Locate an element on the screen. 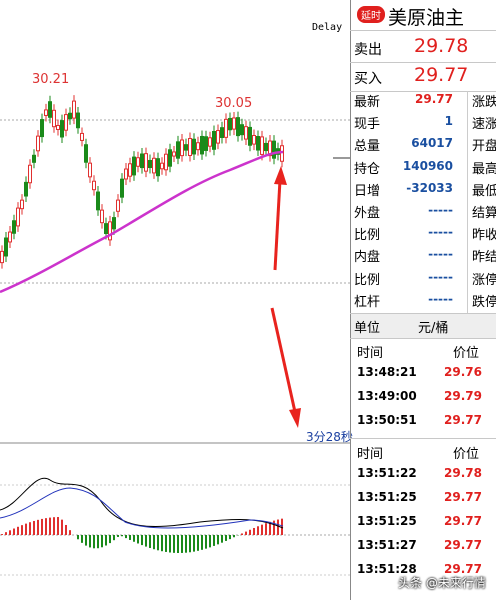 This screenshot has width=496, height=600. price: 29.79 is located at coordinates (463, 396).